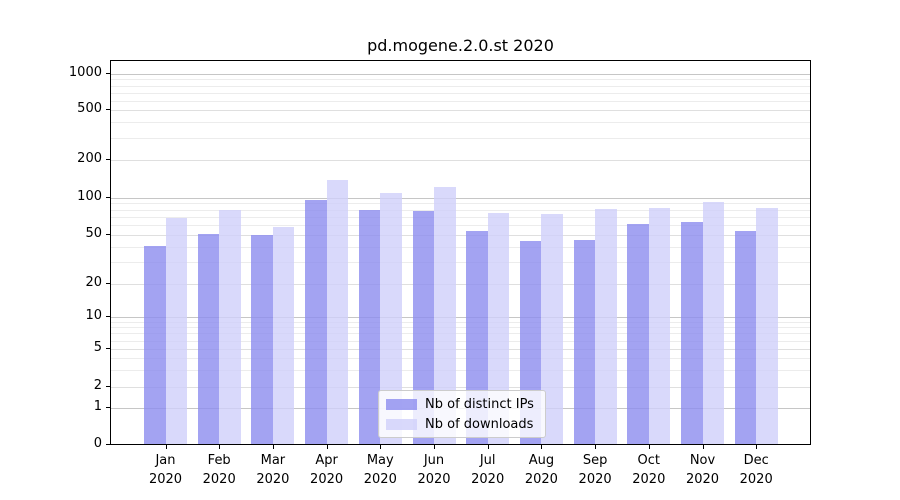 Image resolution: width=900 pixels, height=500 pixels. What do you see at coordinates (89, 108) in the screenshot?
I see `y-tick-label-500: 500` at bounding box center [89, 108].